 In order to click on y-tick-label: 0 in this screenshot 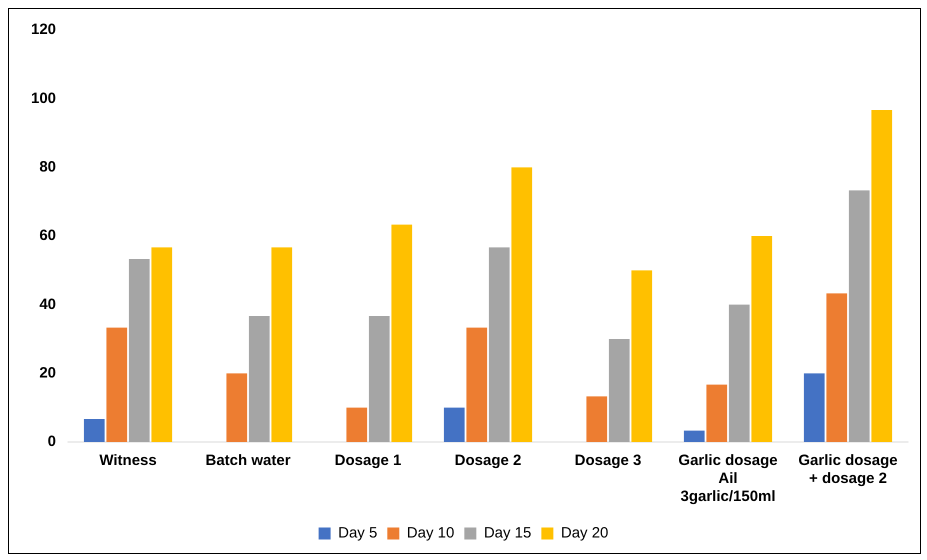, I will do `click(52, 441)`.